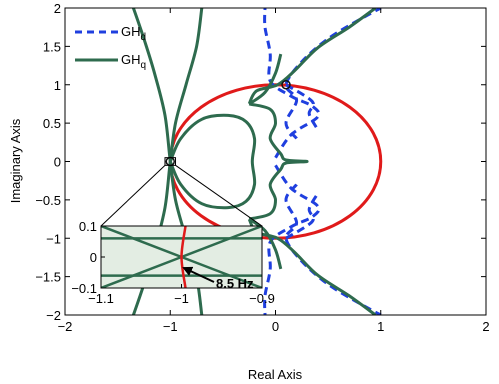 This screenshot has width=499, height=384. What do you see at coordinates (84, 288) in the screenshot?
I see `inset-y-tick-label: −0.1` at bounding box center [84, 288].